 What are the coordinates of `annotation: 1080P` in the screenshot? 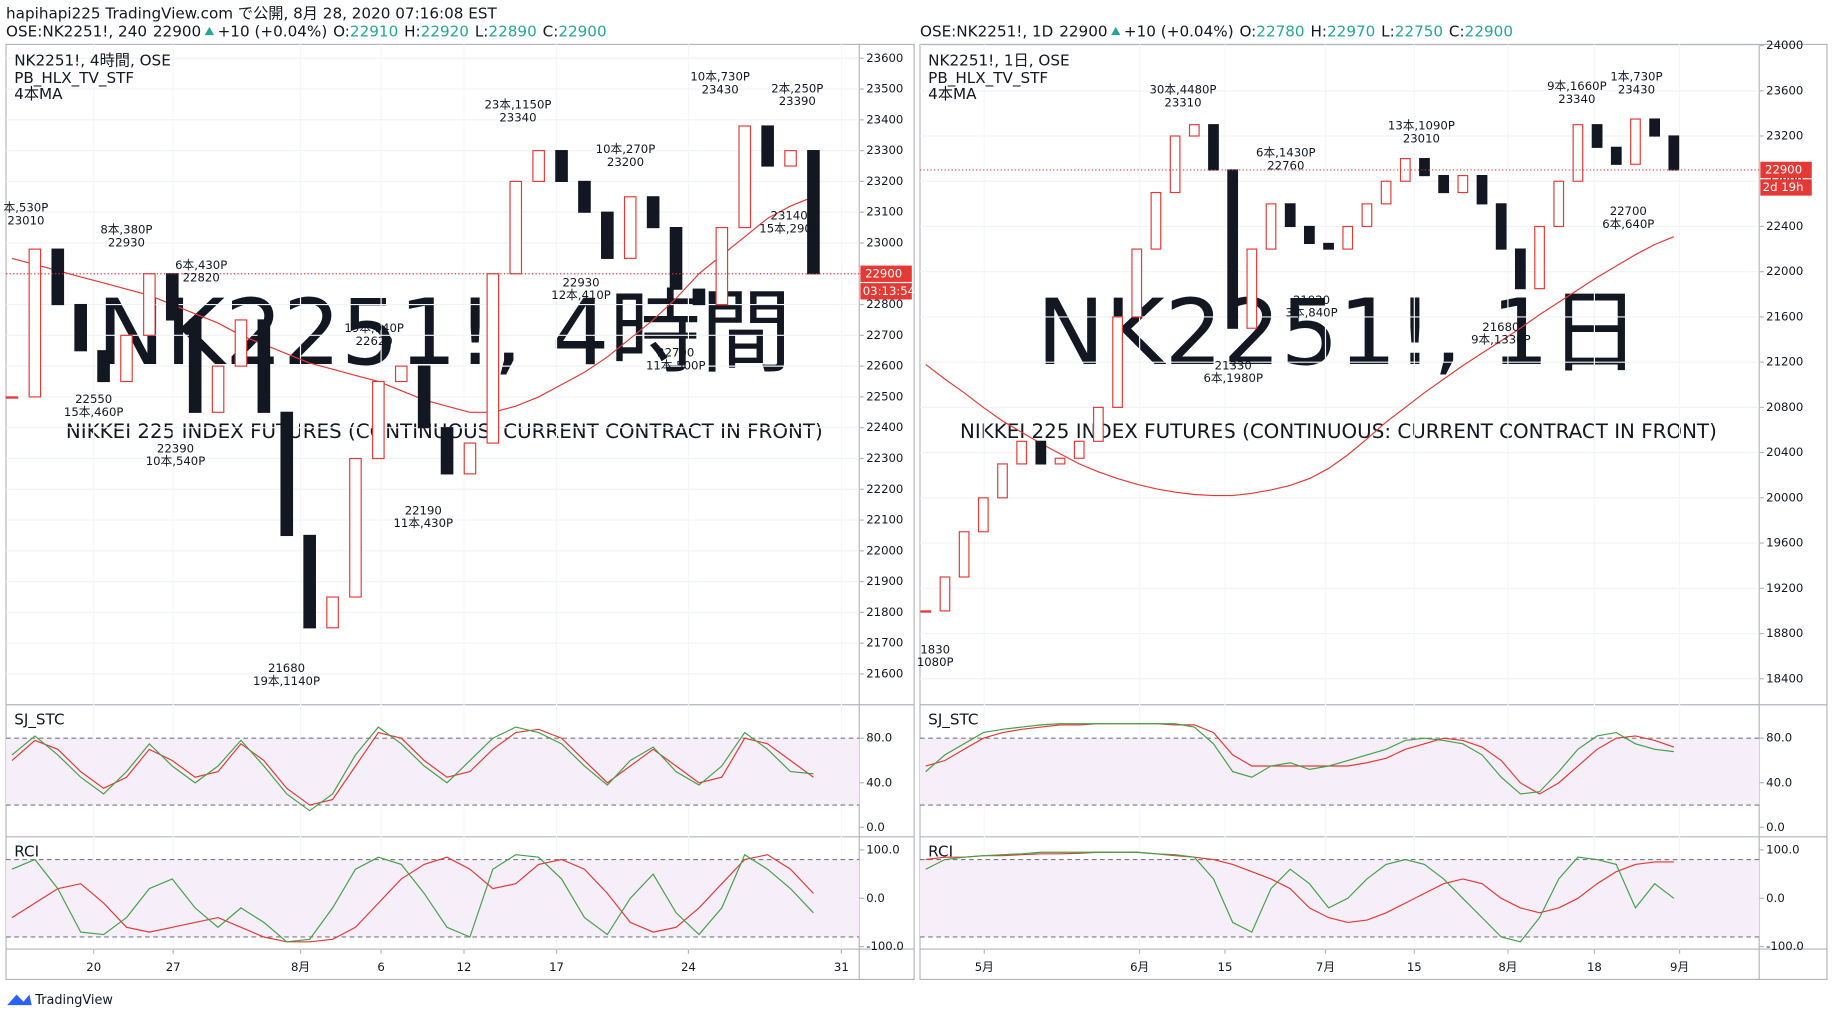 It's located at (935, 662).